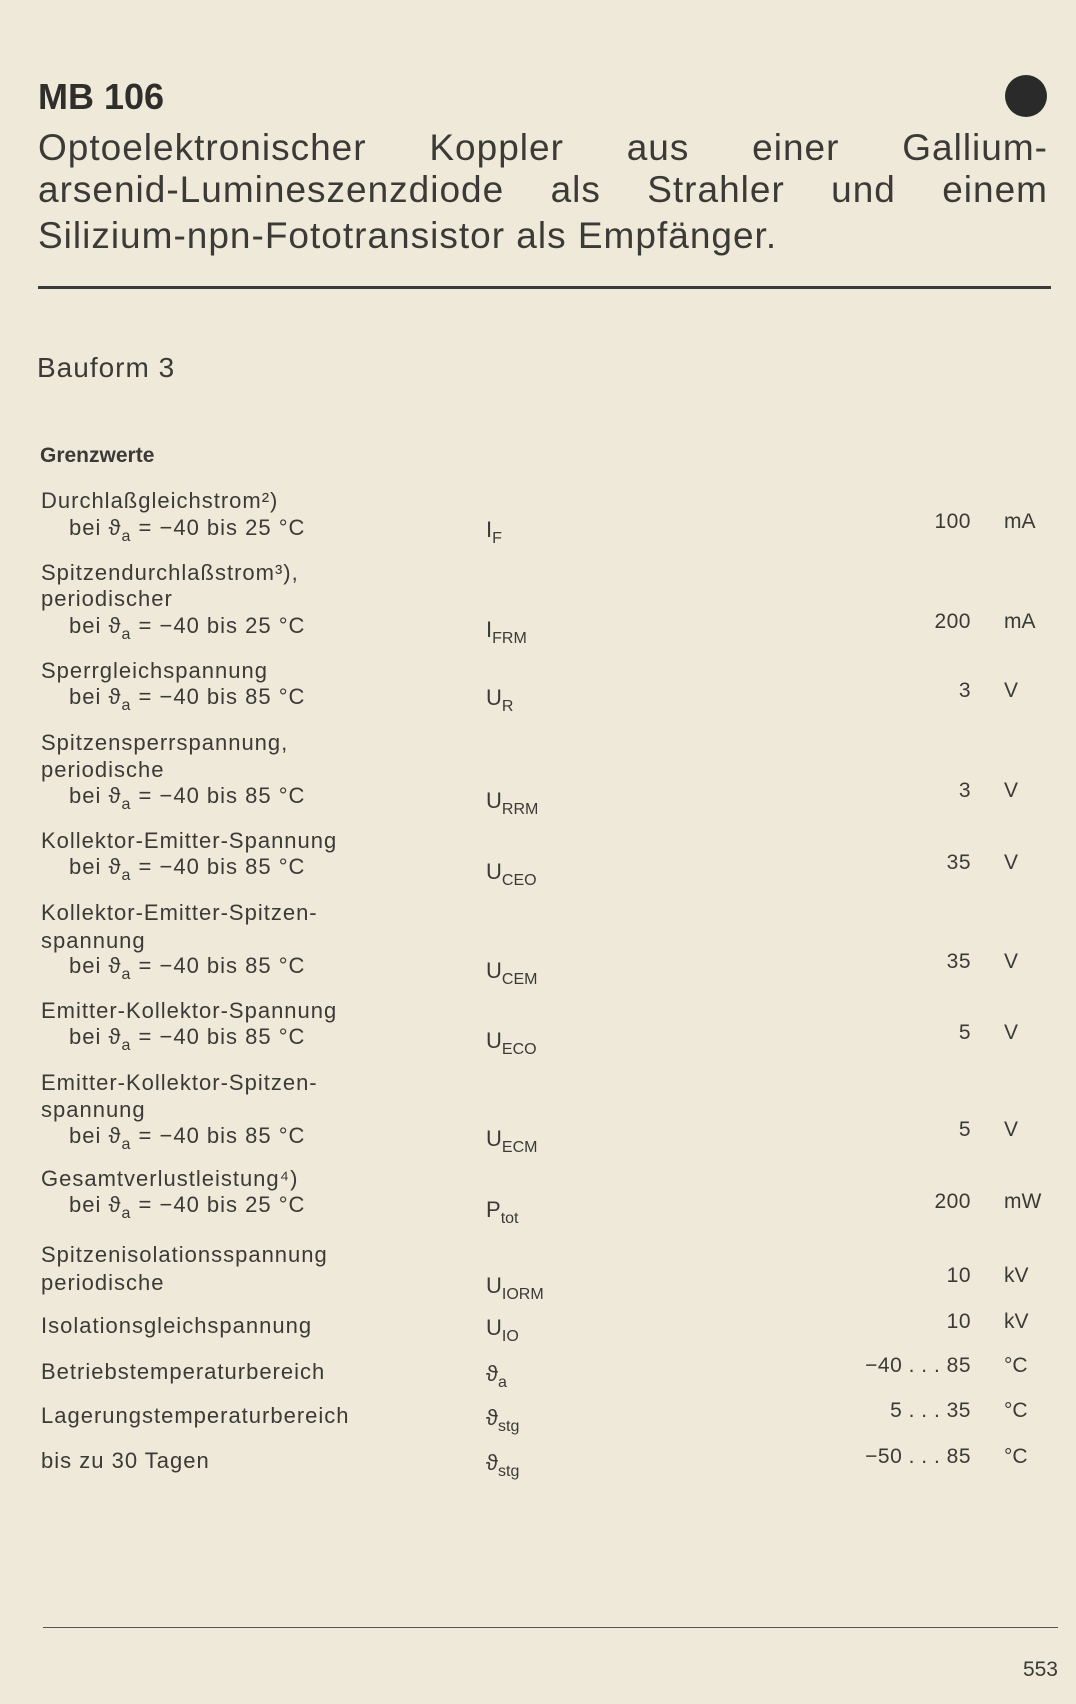 This screenshot has height=1704, width=1076. I want to click on param-symbol: UCEO, so click(511, 874).